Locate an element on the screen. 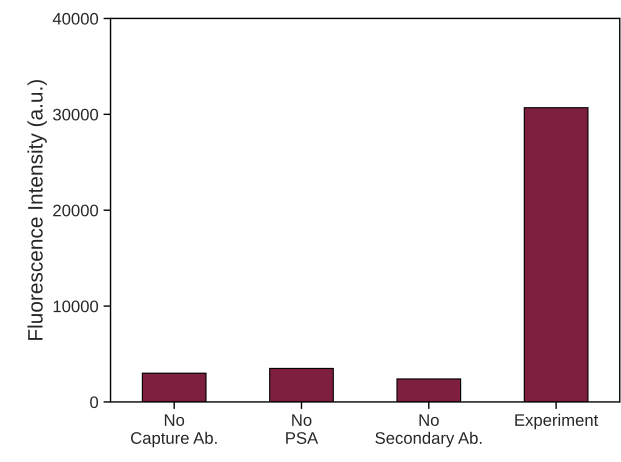  x-tick-label: No Capture Ab. is located at coordinates (174, 431).